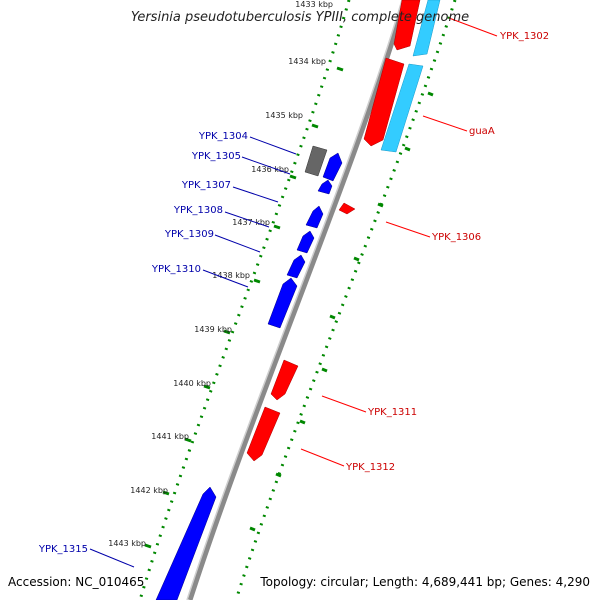 The width and height of the screenshot is (600, 600). I want to click on leader-ypk1302, so click(473, 27).